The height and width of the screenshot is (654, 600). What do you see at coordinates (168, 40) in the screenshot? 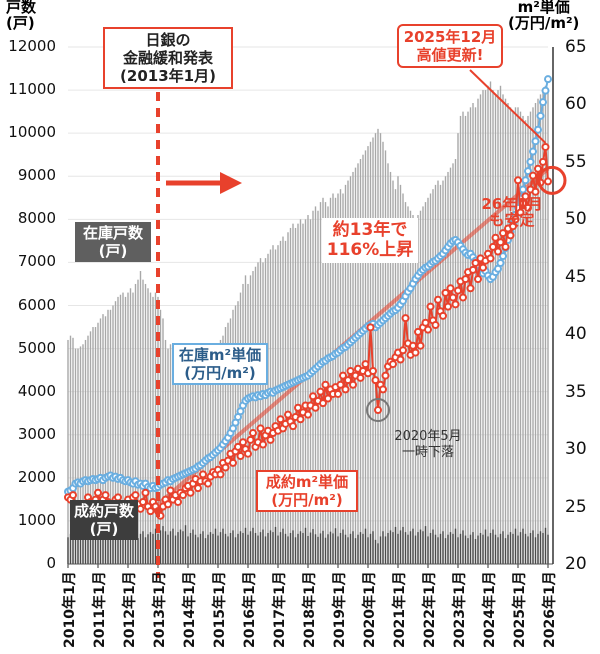
I see `boj-line1: 日銀の` at bounding box center [168, 40].